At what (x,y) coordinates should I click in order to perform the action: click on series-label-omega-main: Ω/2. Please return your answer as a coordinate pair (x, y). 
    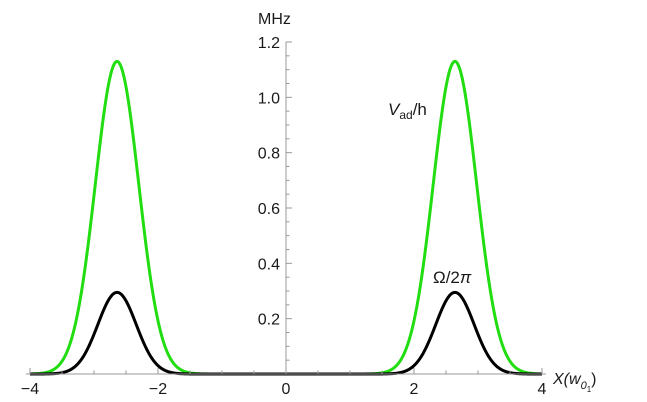
    Looking at the image, I should click on (446, 277).